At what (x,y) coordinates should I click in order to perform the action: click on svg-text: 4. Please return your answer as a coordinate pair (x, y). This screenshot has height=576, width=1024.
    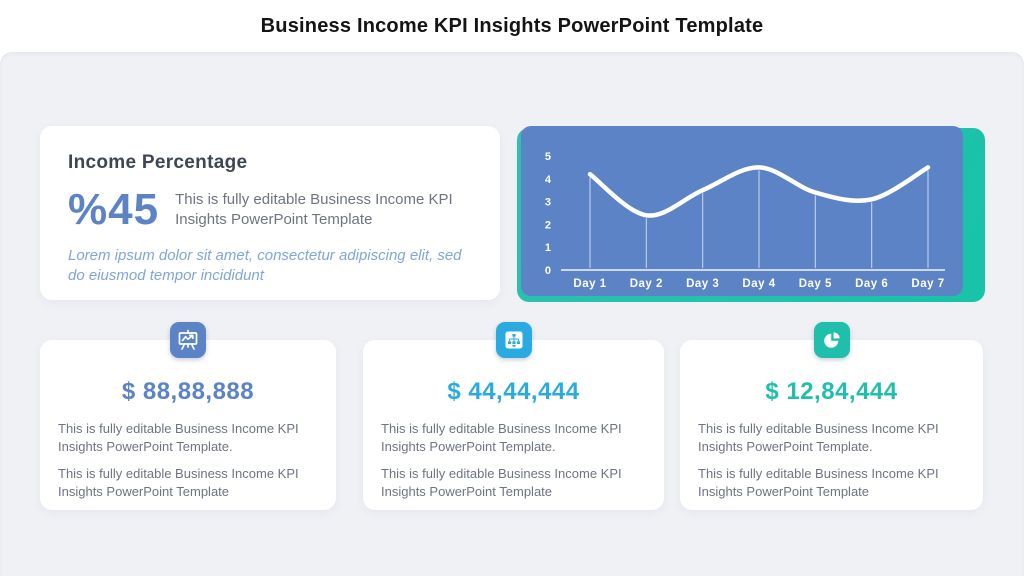
    Looking at the image, I should click on (548, 180).